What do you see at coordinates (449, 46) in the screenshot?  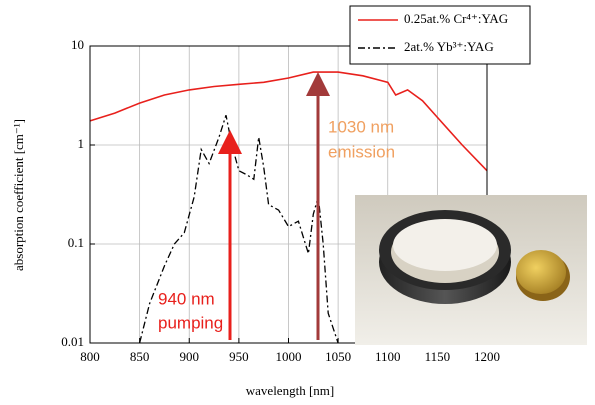 I see `legend-label: 2at.% Yb³⁺:YAG` at bounding box center [449, 46].